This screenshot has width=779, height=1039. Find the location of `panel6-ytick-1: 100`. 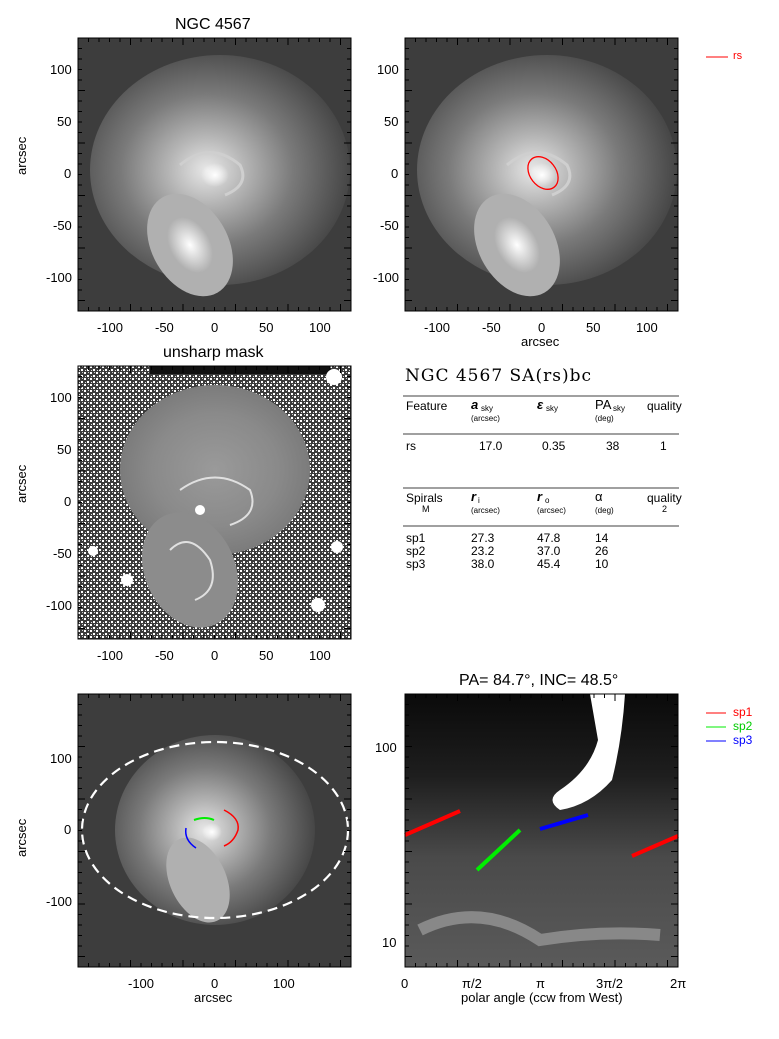

panel6-ytick-1: 100 is located at coordinates (386, 747).